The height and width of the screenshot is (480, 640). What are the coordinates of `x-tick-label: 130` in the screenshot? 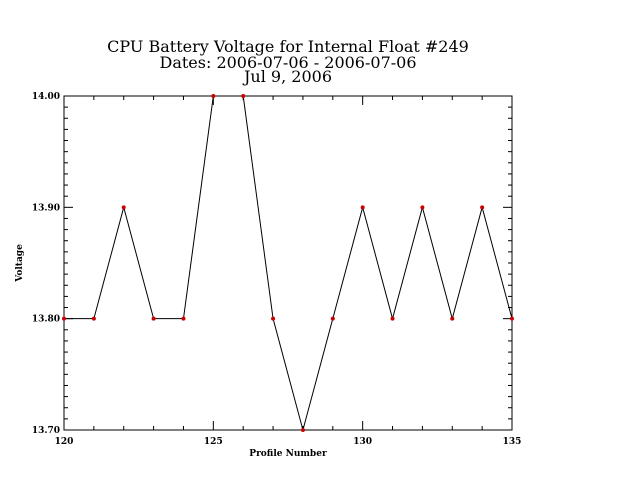 It's located at (362, 442).